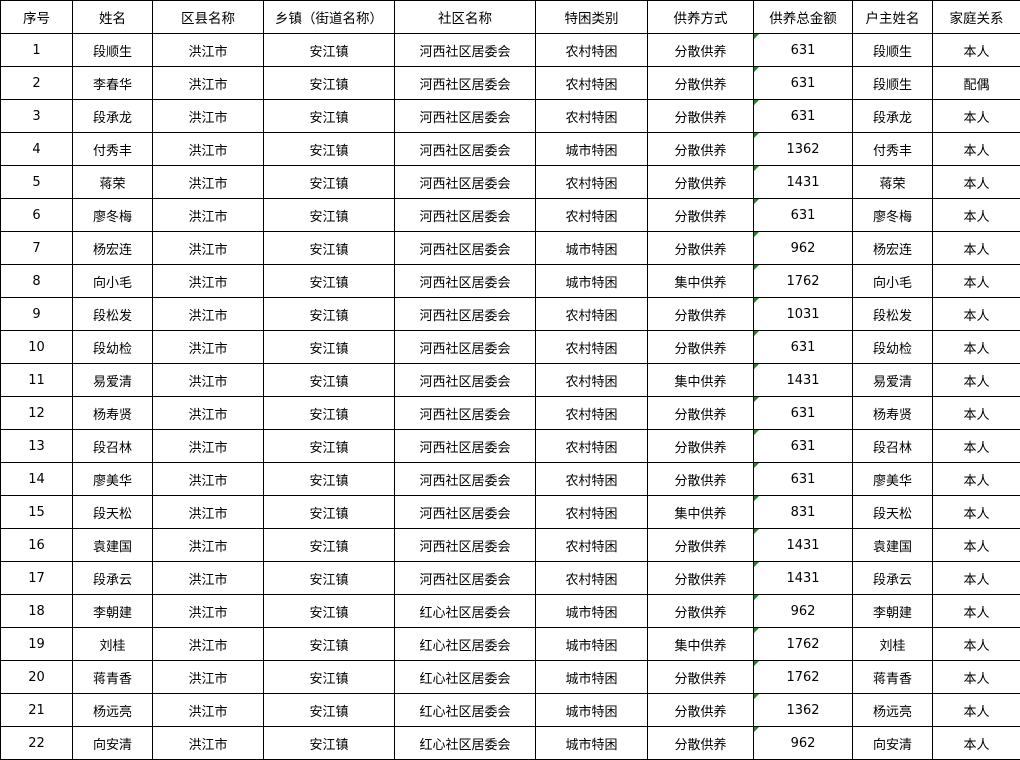 This screenshot has height=760, width=1020. What do you see at coordinates (112, 182) in the screenshot?
I see `cell-name: 蒋荣` at bounding box center [112, 182].